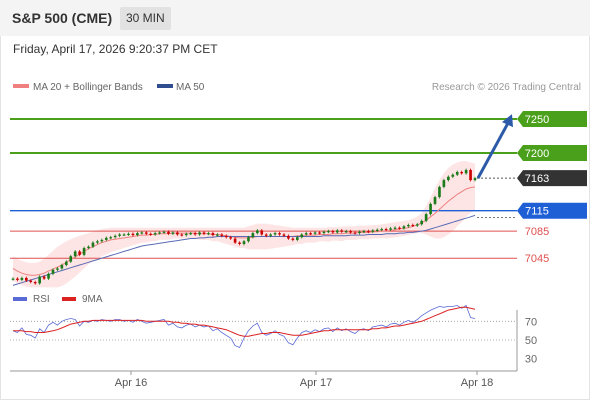 This screenshot has height=400, width=590. I want to click on rsi-ma-line, so click(244, 321).